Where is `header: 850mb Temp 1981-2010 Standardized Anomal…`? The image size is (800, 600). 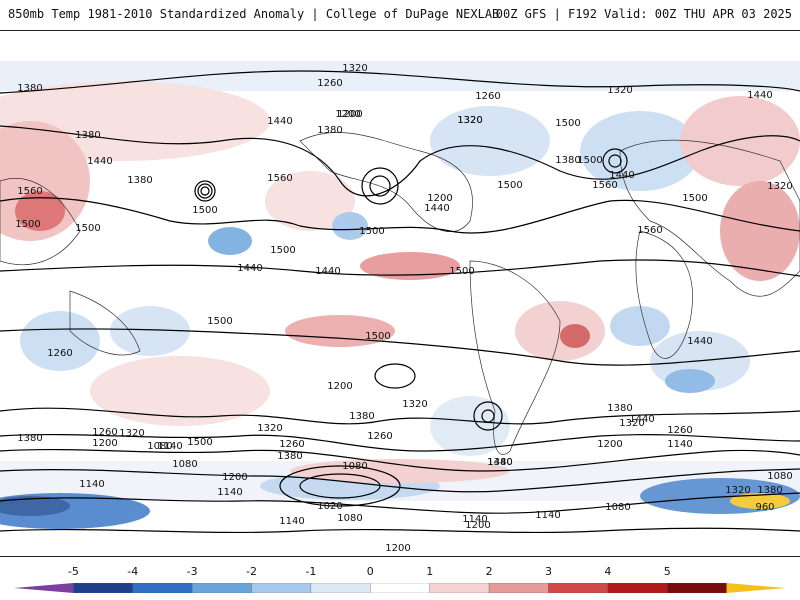
header: 850mb Temp 1981-2010 Standardized Anomal… is located at coordinates (400, 15).